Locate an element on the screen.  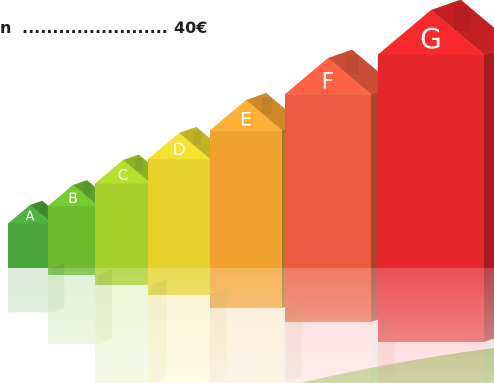
house-e-gable is located at coordinates (246, 115).